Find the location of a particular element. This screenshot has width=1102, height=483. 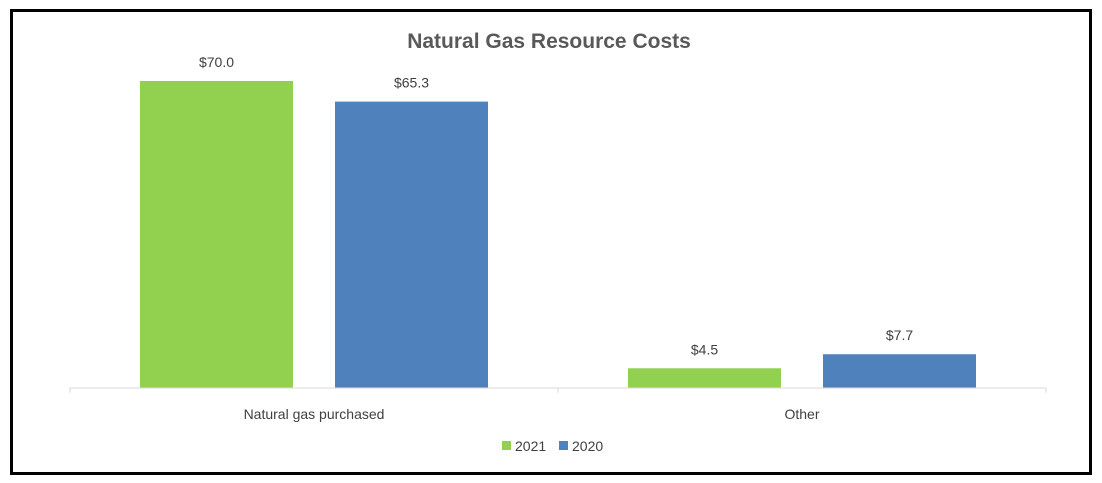

bar-2020-natural-gas-purchased is located at coordinates (411, 244).